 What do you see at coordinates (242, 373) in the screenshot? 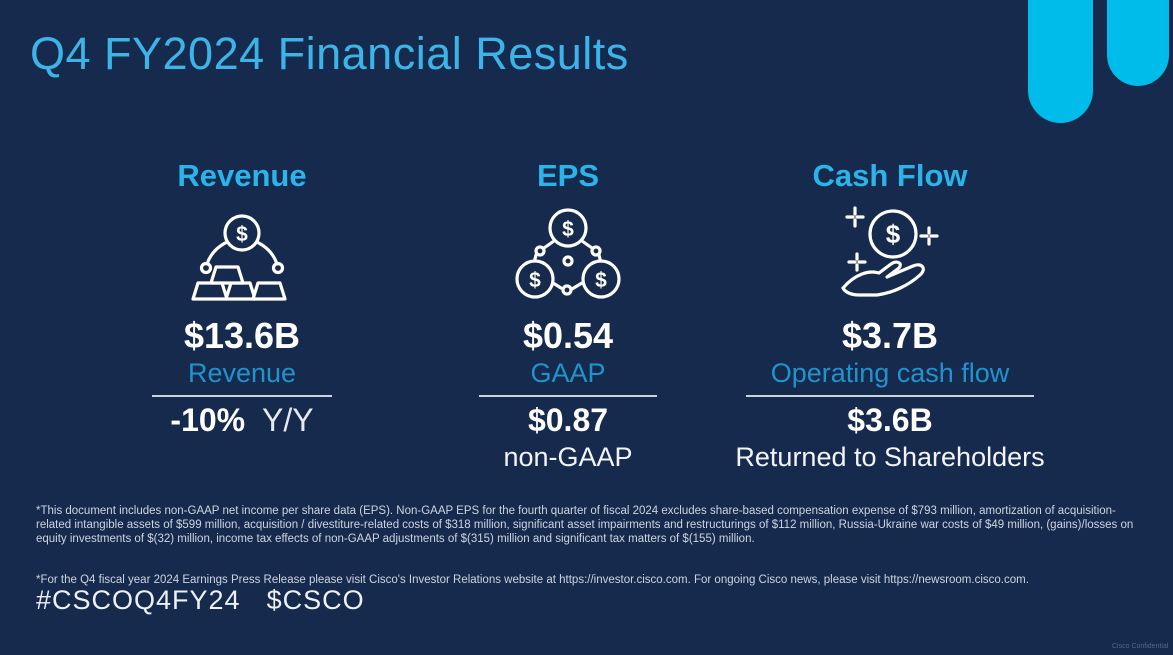
I see `revenue-primary-label: Revenue` at bounding box center [242, 373].